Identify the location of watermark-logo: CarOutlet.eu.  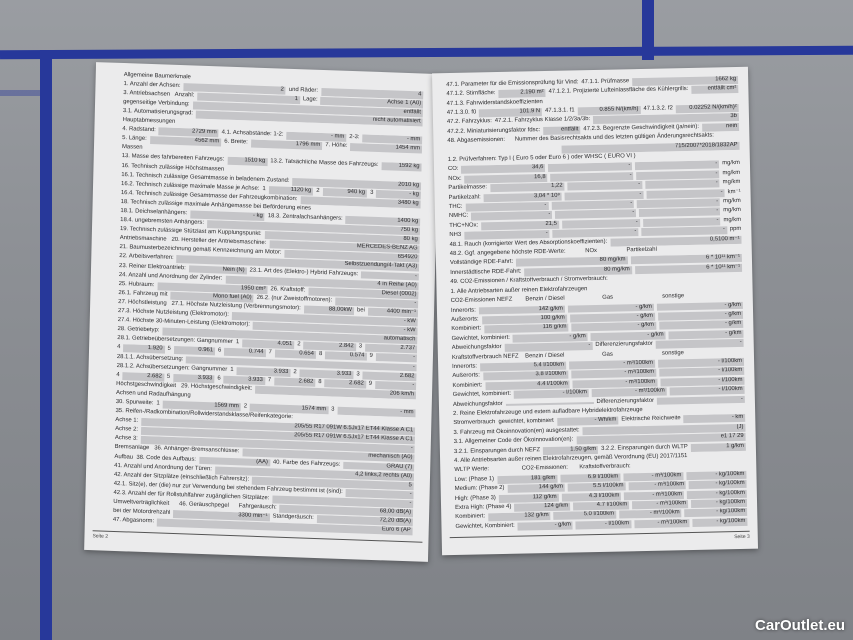
(799, 625).